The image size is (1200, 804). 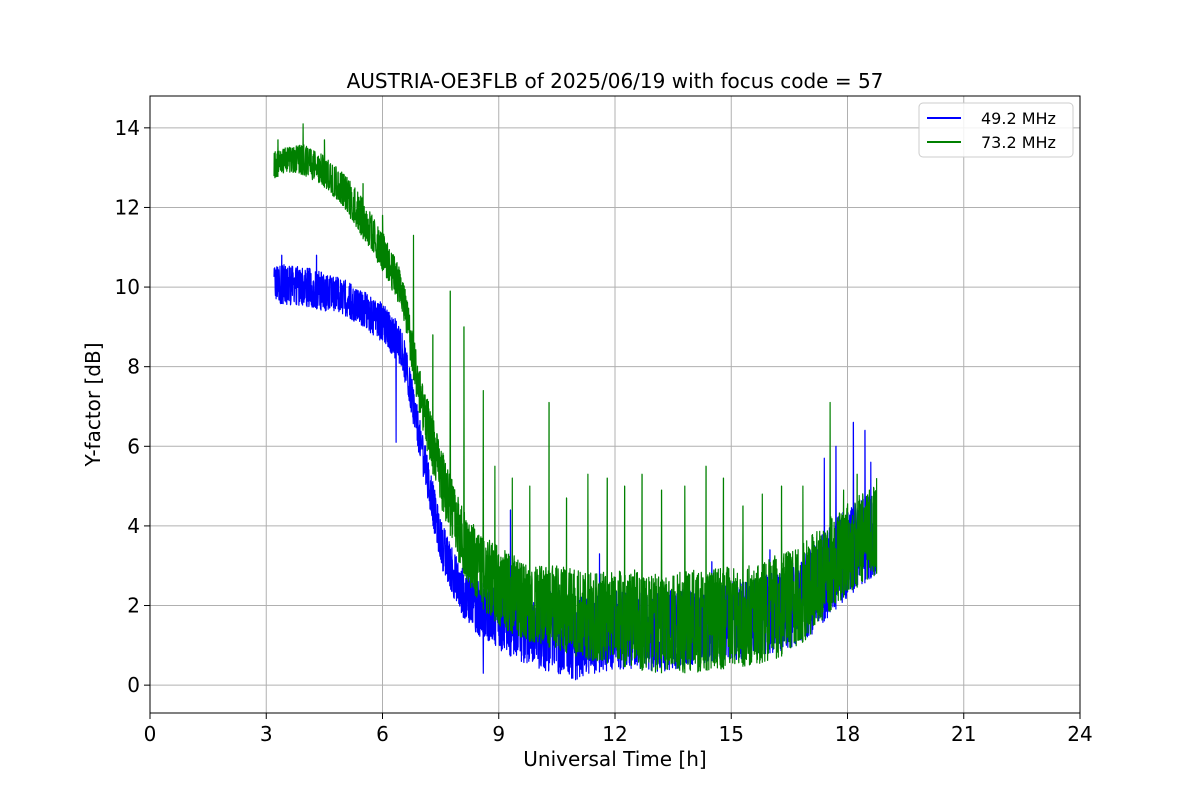 I want to click on legend-label: 49.2 MHz, so click(x=1018, y=118).